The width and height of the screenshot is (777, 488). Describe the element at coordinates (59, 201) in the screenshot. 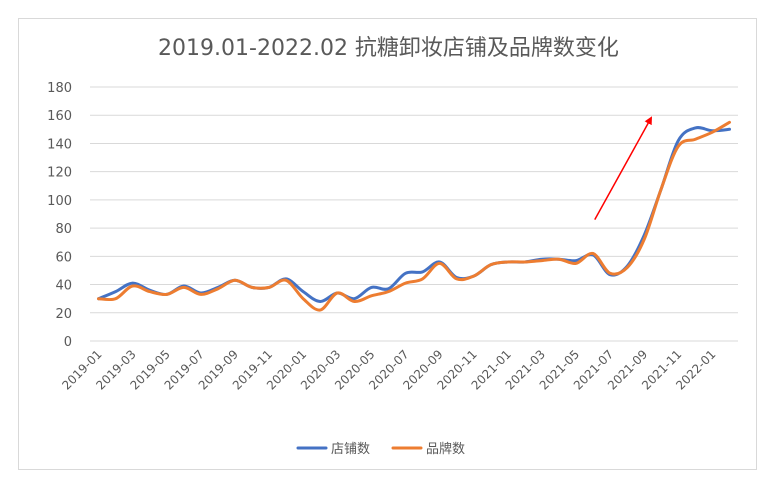

I see `y-tick-label: 100` at that location.